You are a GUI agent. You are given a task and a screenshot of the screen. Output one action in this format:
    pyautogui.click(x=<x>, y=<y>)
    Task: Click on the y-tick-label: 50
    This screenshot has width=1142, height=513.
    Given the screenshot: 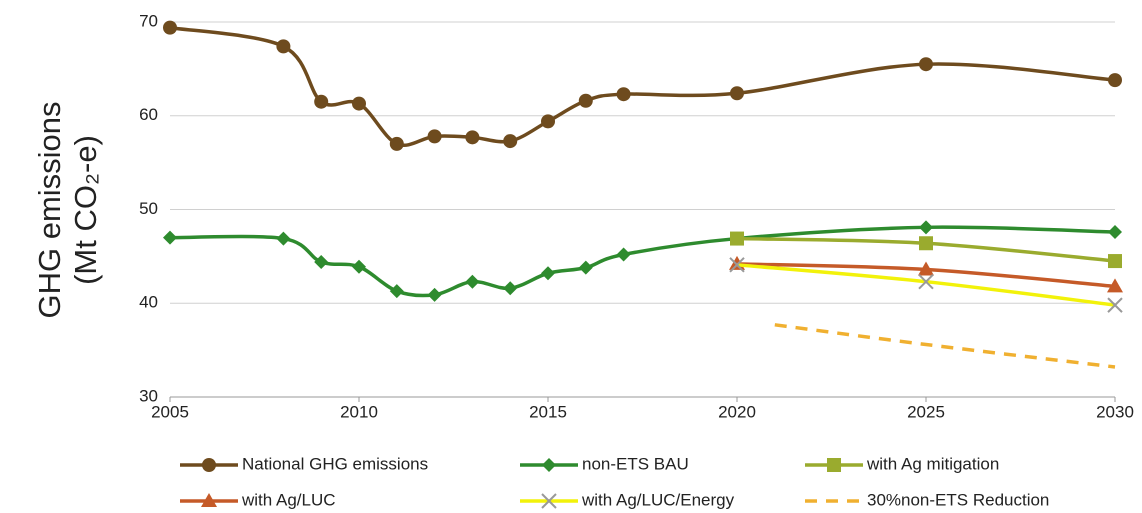 What is the action you would take?
    pyautogui.click(x=148, y=208)
    